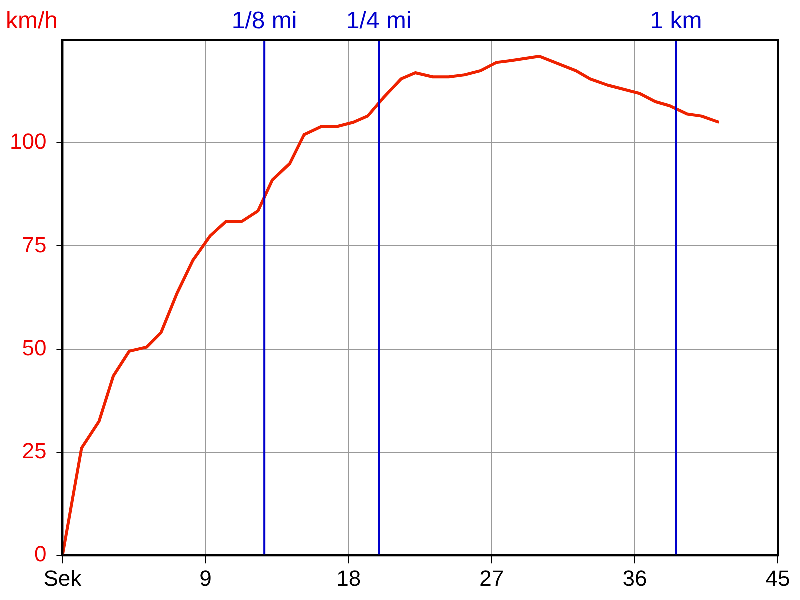  I want to click on x-tick-label: 45, so click(778, 578).